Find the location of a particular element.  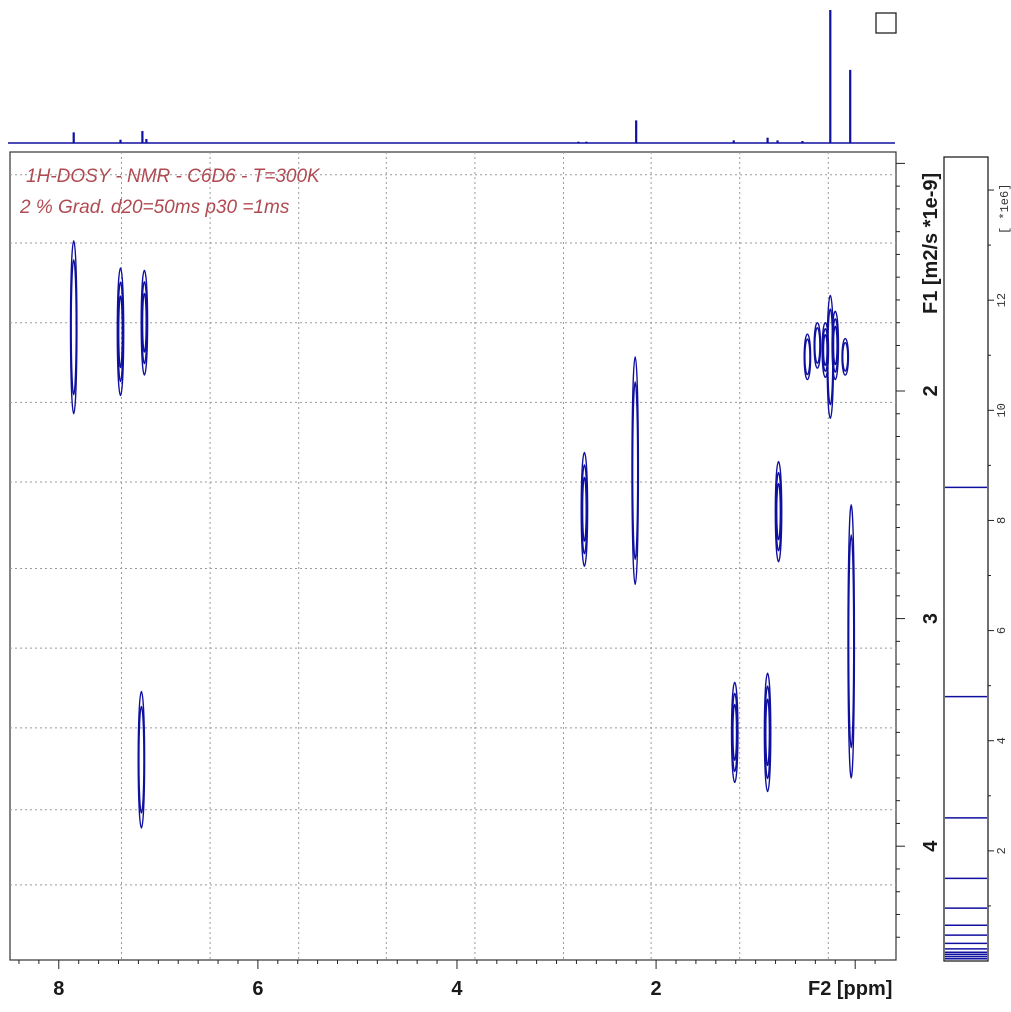

colorbar-frame is located at coordinates (966, 559).